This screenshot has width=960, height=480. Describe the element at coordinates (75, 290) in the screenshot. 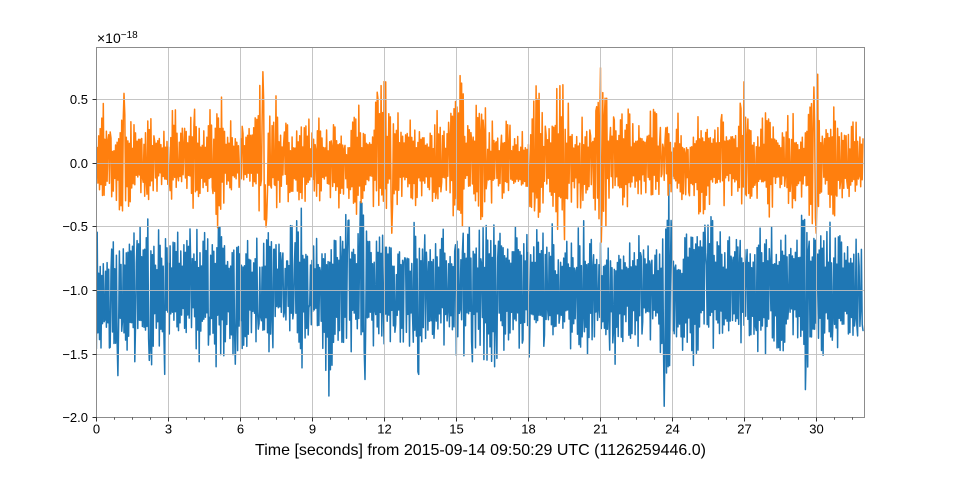

I see `svg-text: −1.0` at that location.